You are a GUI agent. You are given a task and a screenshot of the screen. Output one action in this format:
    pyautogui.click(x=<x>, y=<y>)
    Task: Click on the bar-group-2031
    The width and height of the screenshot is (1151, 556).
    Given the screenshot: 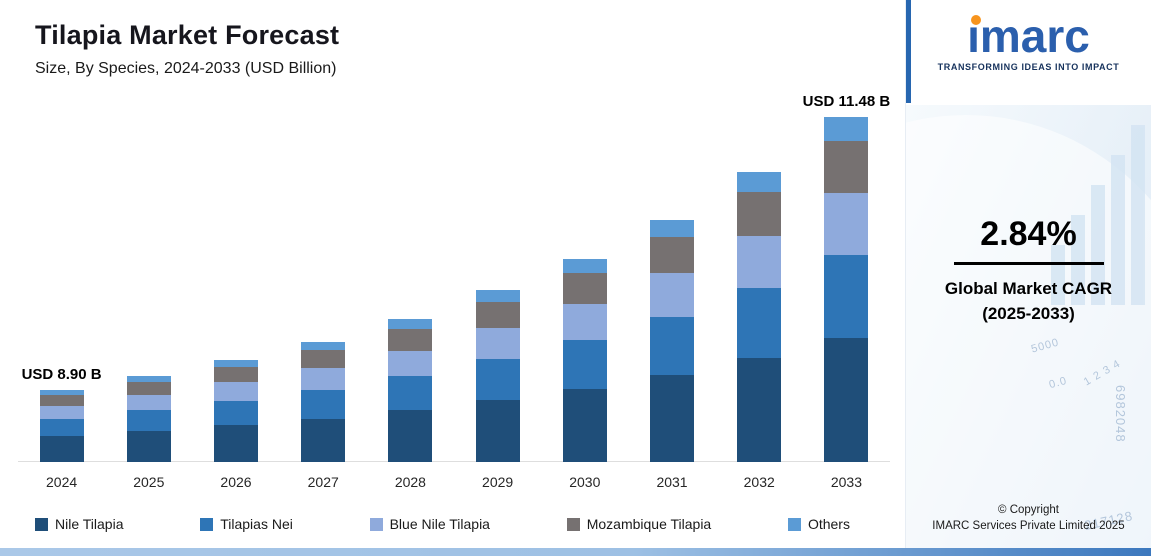 What is the action you would take?
    pyautogui.click(x=671, y=341)
    